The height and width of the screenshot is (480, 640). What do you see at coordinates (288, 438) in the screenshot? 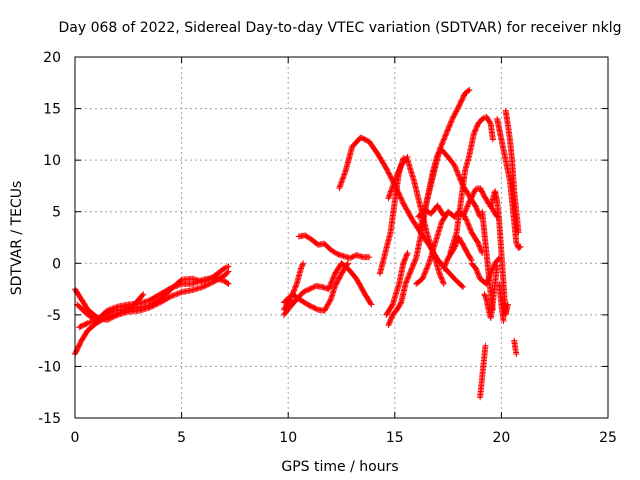
I see `x-tick-label: 10` at bounding box center [288, 438].